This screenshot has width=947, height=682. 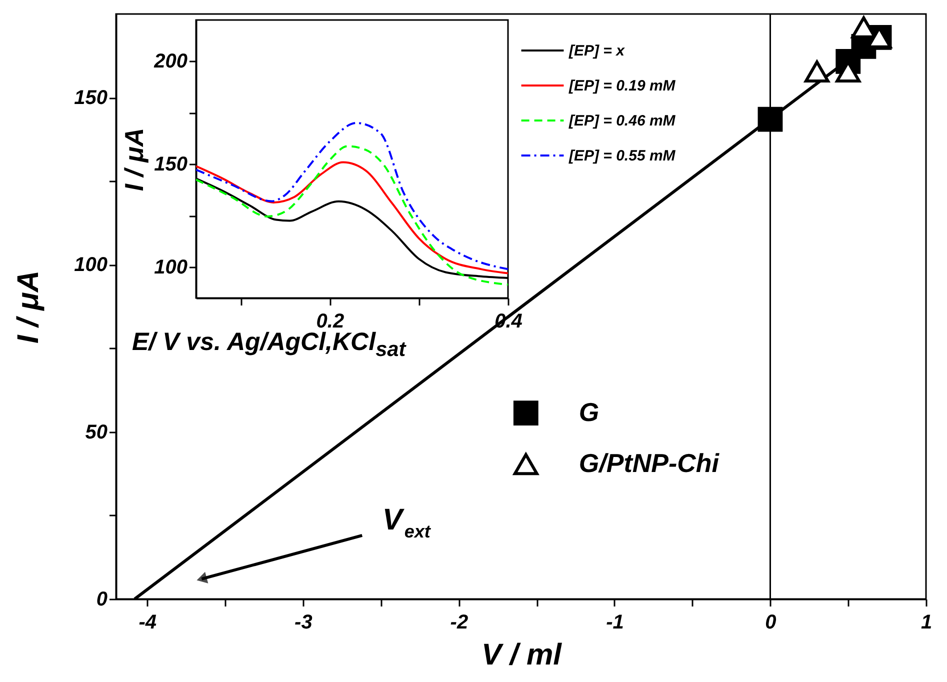 What do you see at coordinates (170, 61) in the screenshot?
I see `y-tick-label: 200` at bounding box center [170, 61].